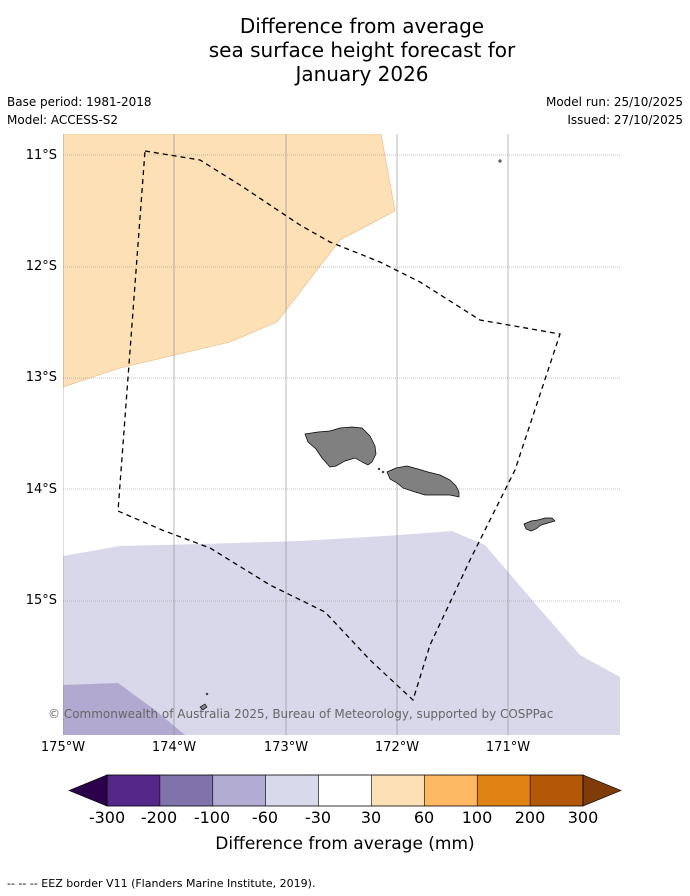  Describe the element at coordinates (362, 74) in the screenshot. I see `title-line-3: January 2026` at that location.